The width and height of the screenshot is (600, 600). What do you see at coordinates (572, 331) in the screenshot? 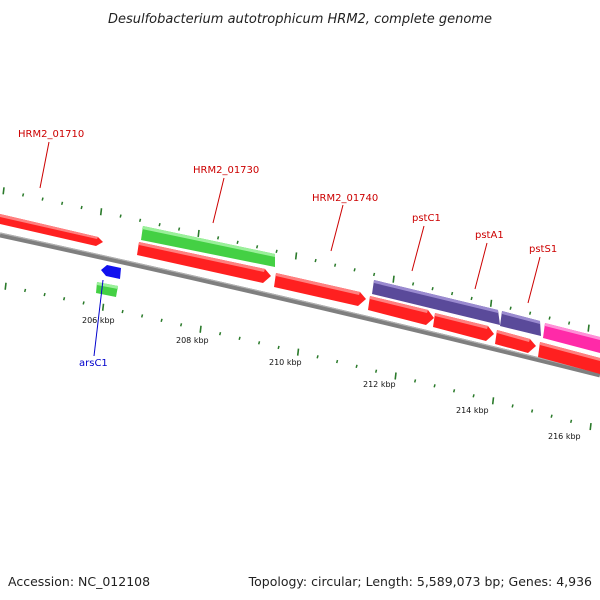
I see `gene-psts1-shine` at bounding box center [572, 331].